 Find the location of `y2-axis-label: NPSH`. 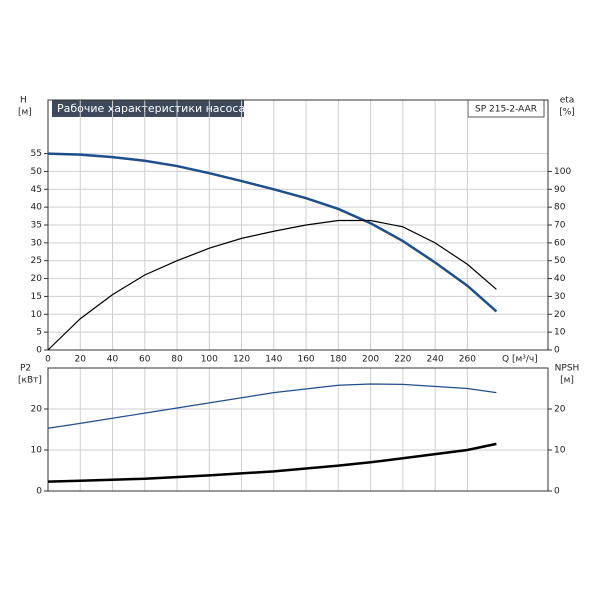

y2-axis-label: NPSH is located at coordinates (567, 369).